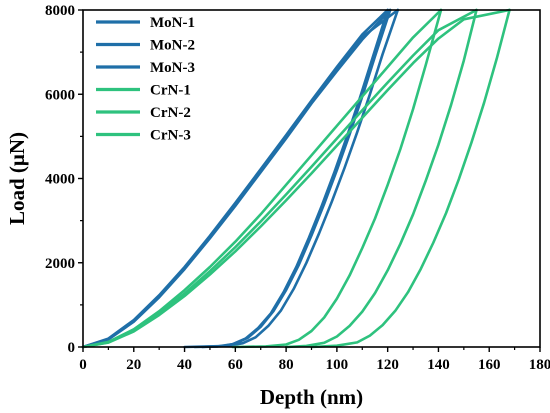  I want to click on legend-label-mon-3: MoN-3, so click(172, 68).